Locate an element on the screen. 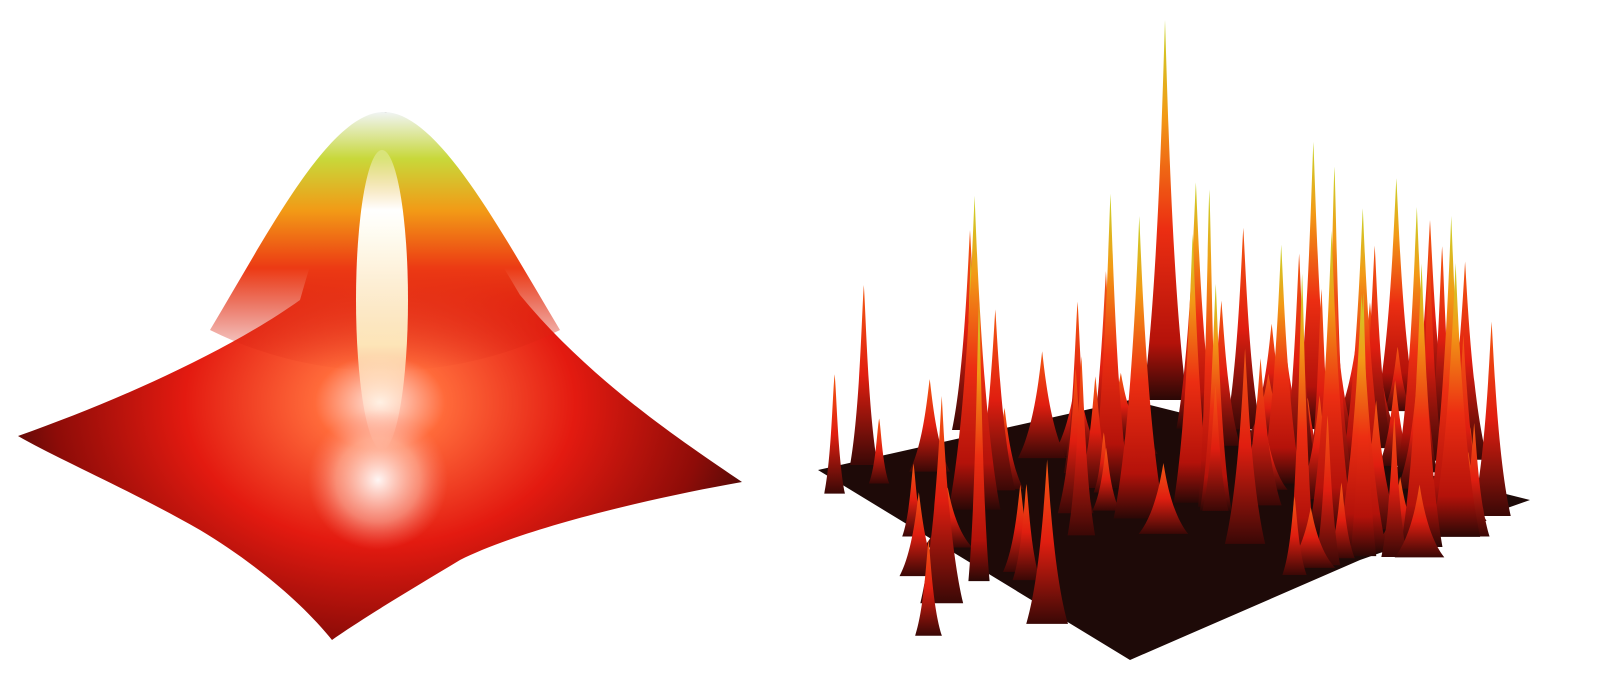 The width and height of the screenshot is (1599, 694). surface-glow is located at coordinates (378, 480).